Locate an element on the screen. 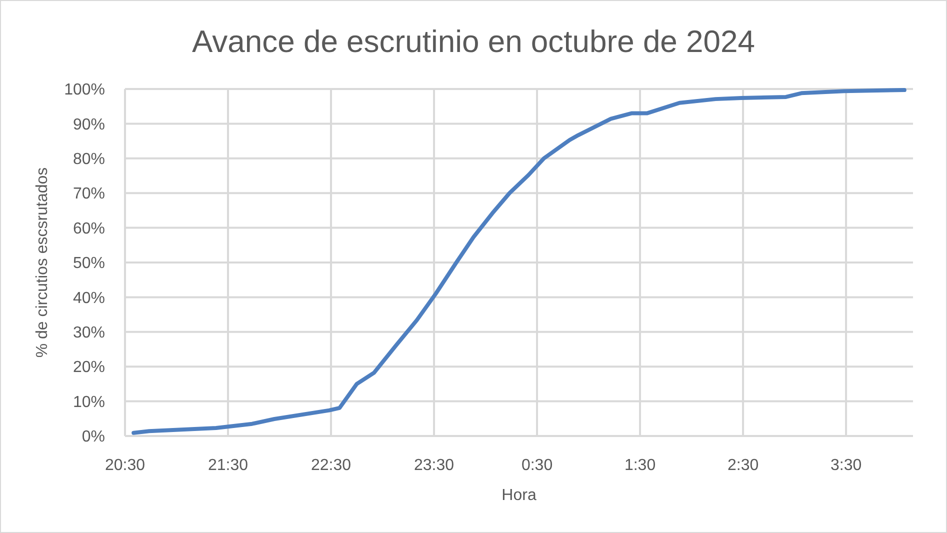 The height and width of the screenshot is (533, 947). y-tick-label: 80% is located at coordinates (88, 159).